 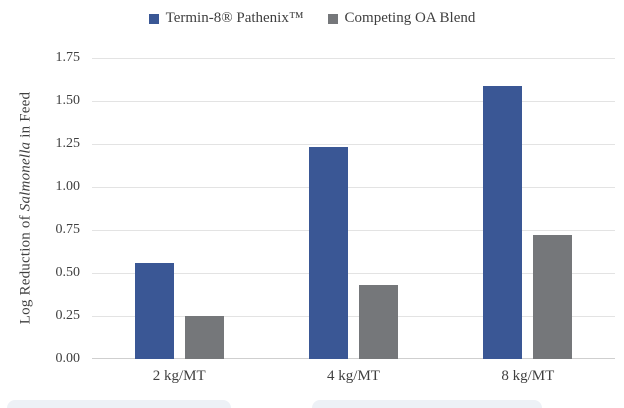 I want to click on bottom-card-edge-left, so click(x=119, y=404).